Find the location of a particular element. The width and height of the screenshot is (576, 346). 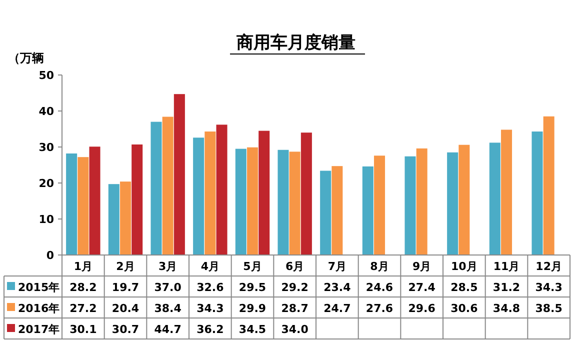

data-label: 34.5 is located at coordinates (252, 329).